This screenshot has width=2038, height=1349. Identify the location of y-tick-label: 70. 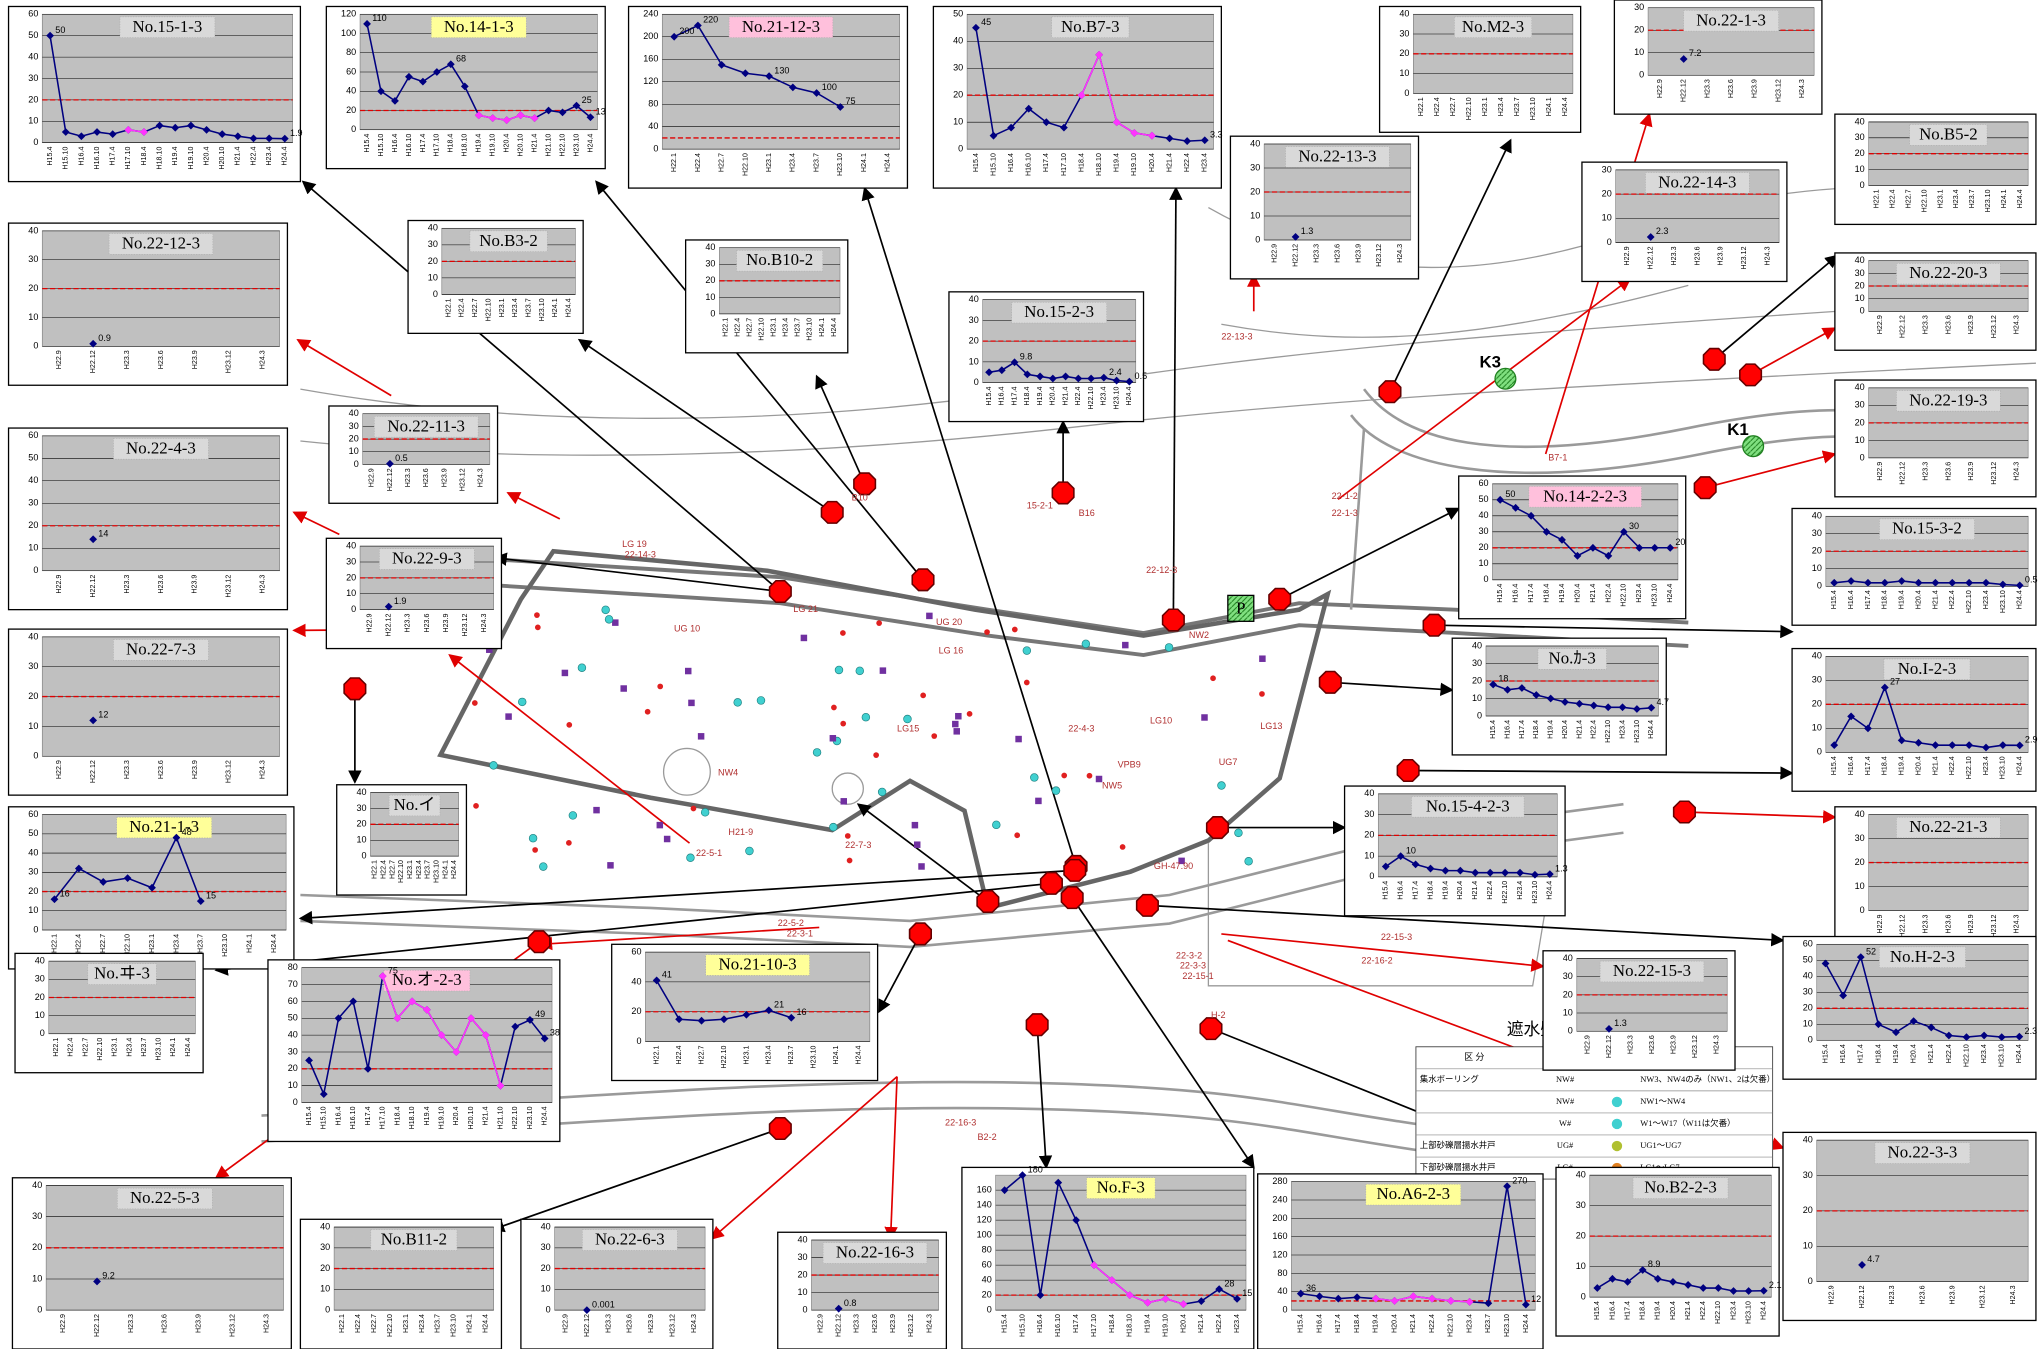
(293, 984).